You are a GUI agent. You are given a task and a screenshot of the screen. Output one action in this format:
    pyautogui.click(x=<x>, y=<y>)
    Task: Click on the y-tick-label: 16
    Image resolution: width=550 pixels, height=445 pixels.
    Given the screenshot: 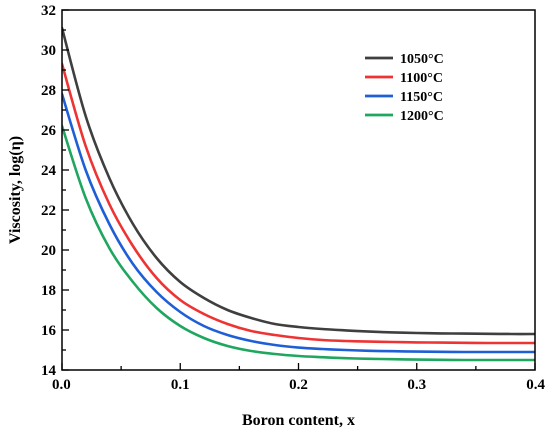 What is the action you would take?
    pyautogui.click(x=49, y=331)
    